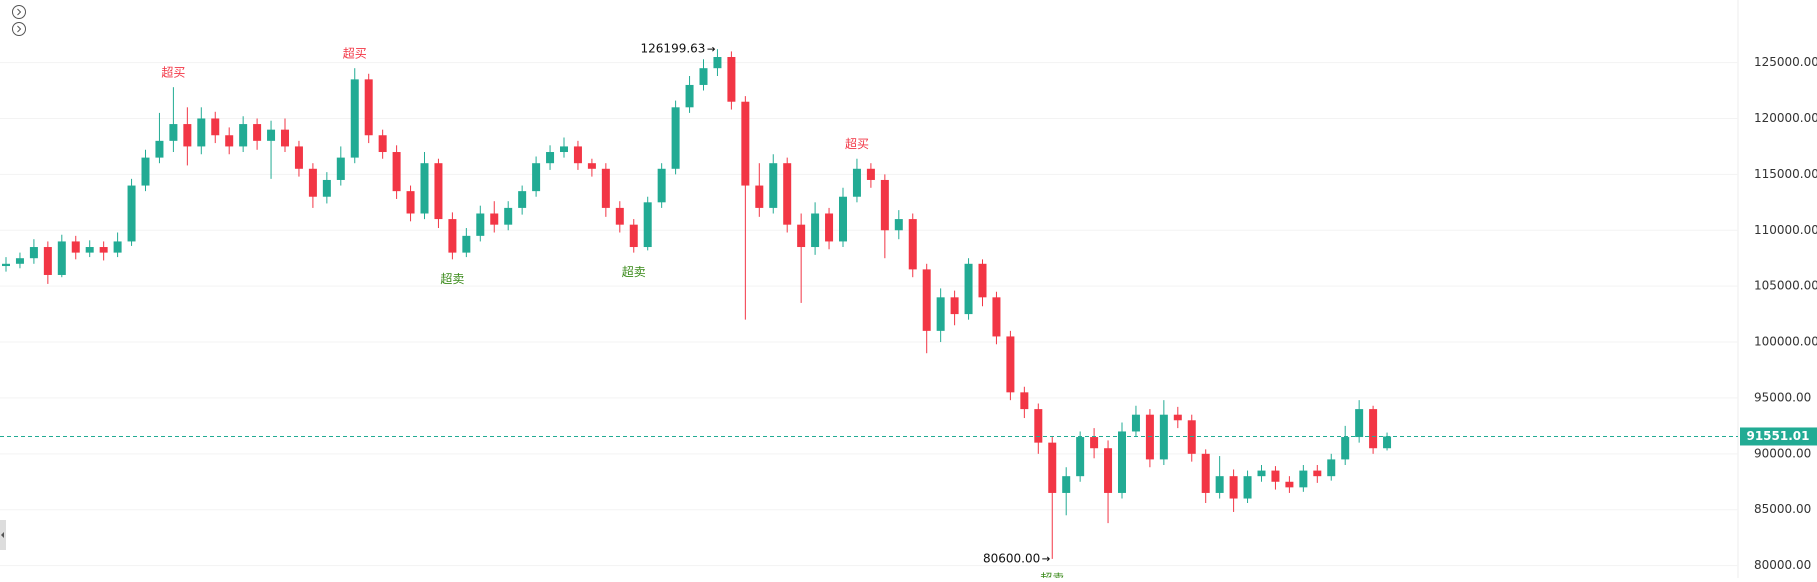  I want to click on y-tick-label: 110000.00, so click(1785, 230).